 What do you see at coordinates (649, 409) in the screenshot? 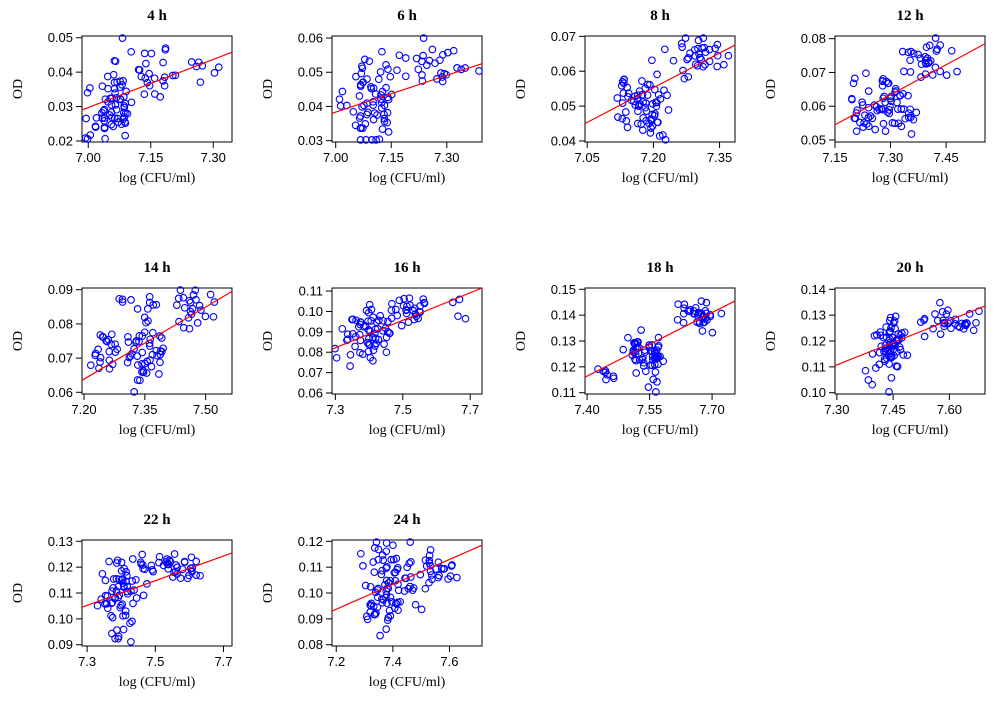
I see `x-tick-label: 7.55` at bounding box center [649, 409].